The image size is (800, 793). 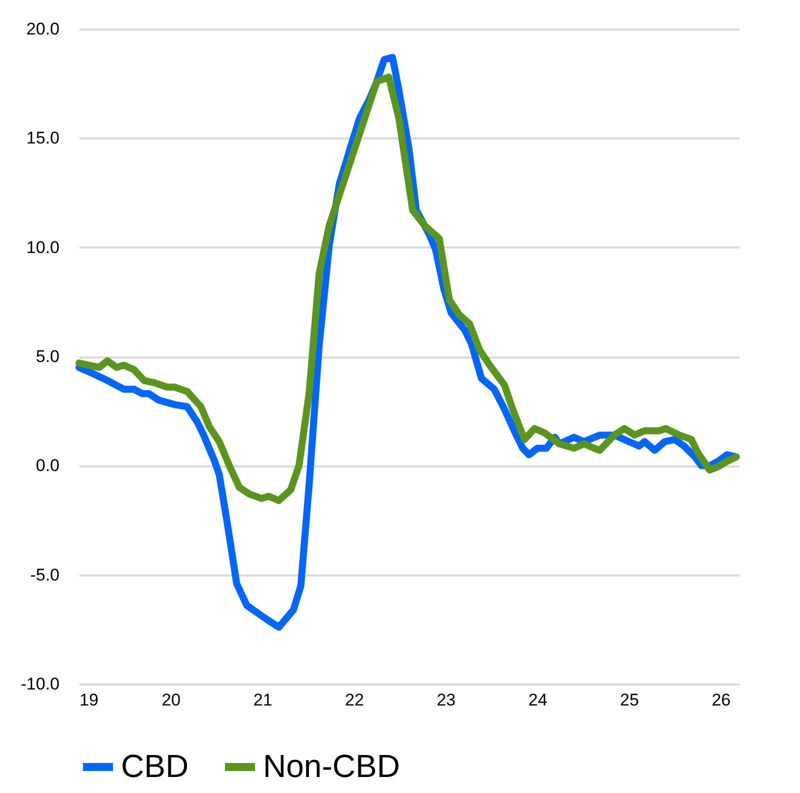 I want to click on x-tick-label: 25, so click(x=629, y=700).